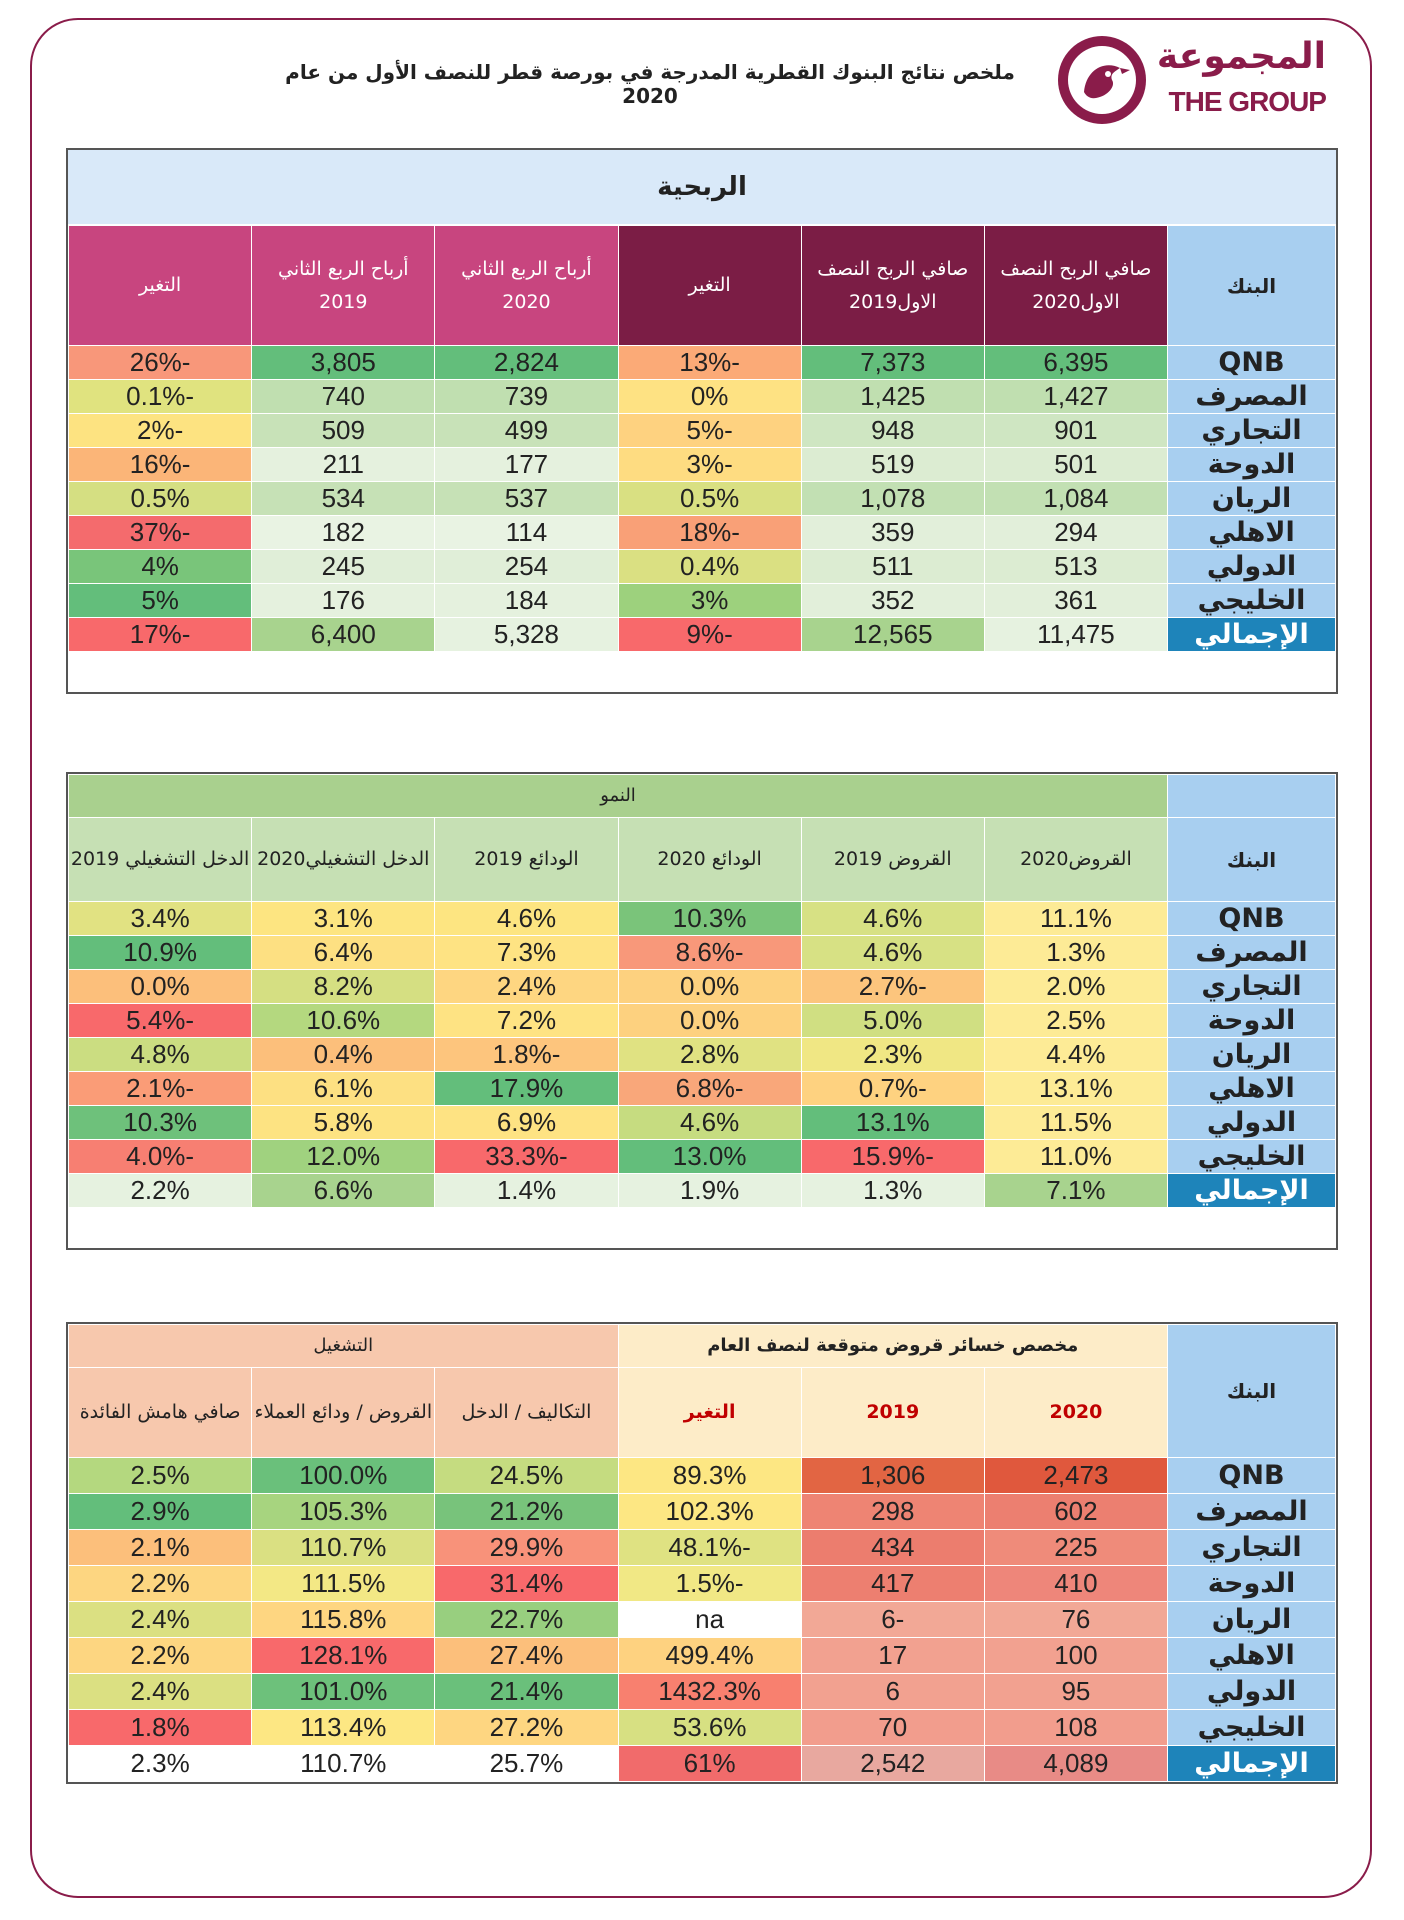 The image size is (1404, 1920). What do you see at coordinates (526, 1475) in the screenshot?
I see `provisions-value-cell: 24.5%` at bounding box center [526, 1475].